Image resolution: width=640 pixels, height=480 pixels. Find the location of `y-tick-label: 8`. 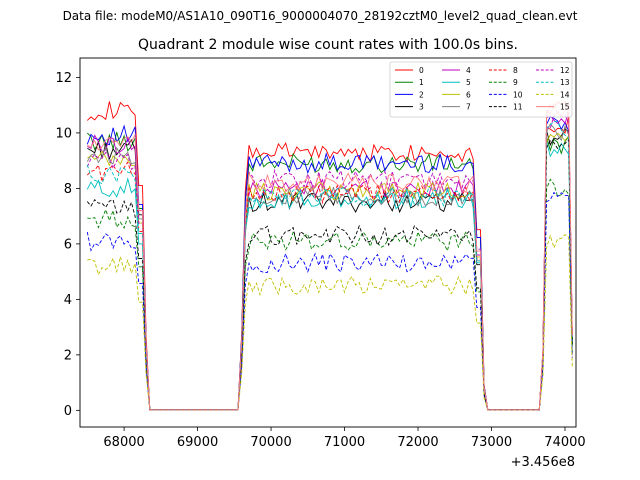

y-tick-label: 8 is located at coordinates (68, 189).